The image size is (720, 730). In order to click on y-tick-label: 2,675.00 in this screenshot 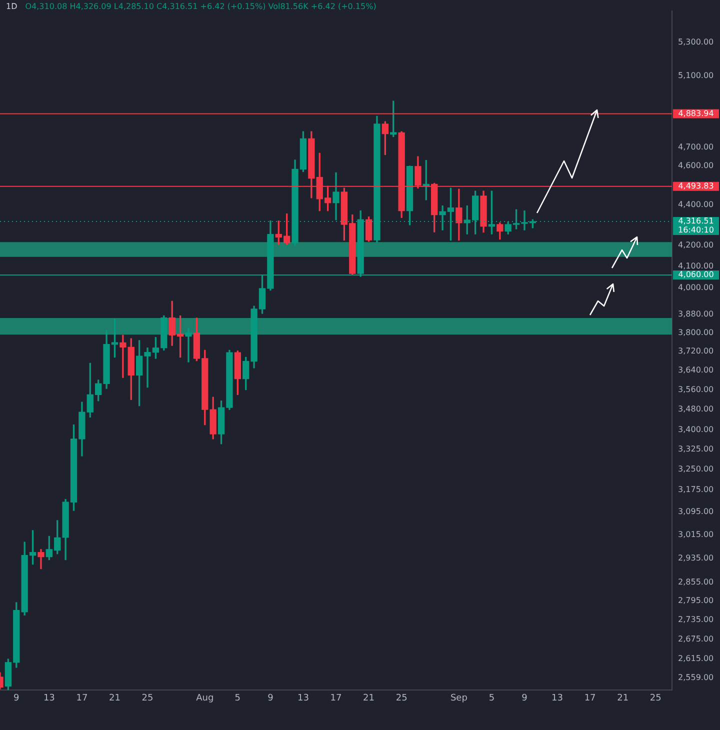, I will do `click(696, 639)`.